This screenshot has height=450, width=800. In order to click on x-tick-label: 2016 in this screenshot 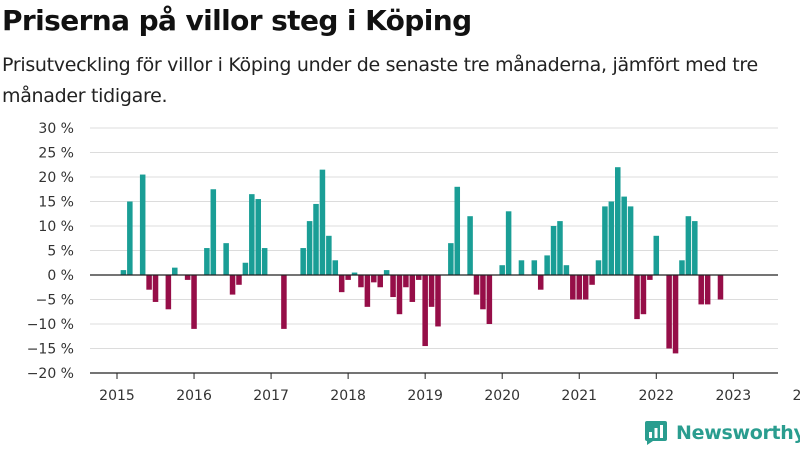, I will do `click(194, 396)`.